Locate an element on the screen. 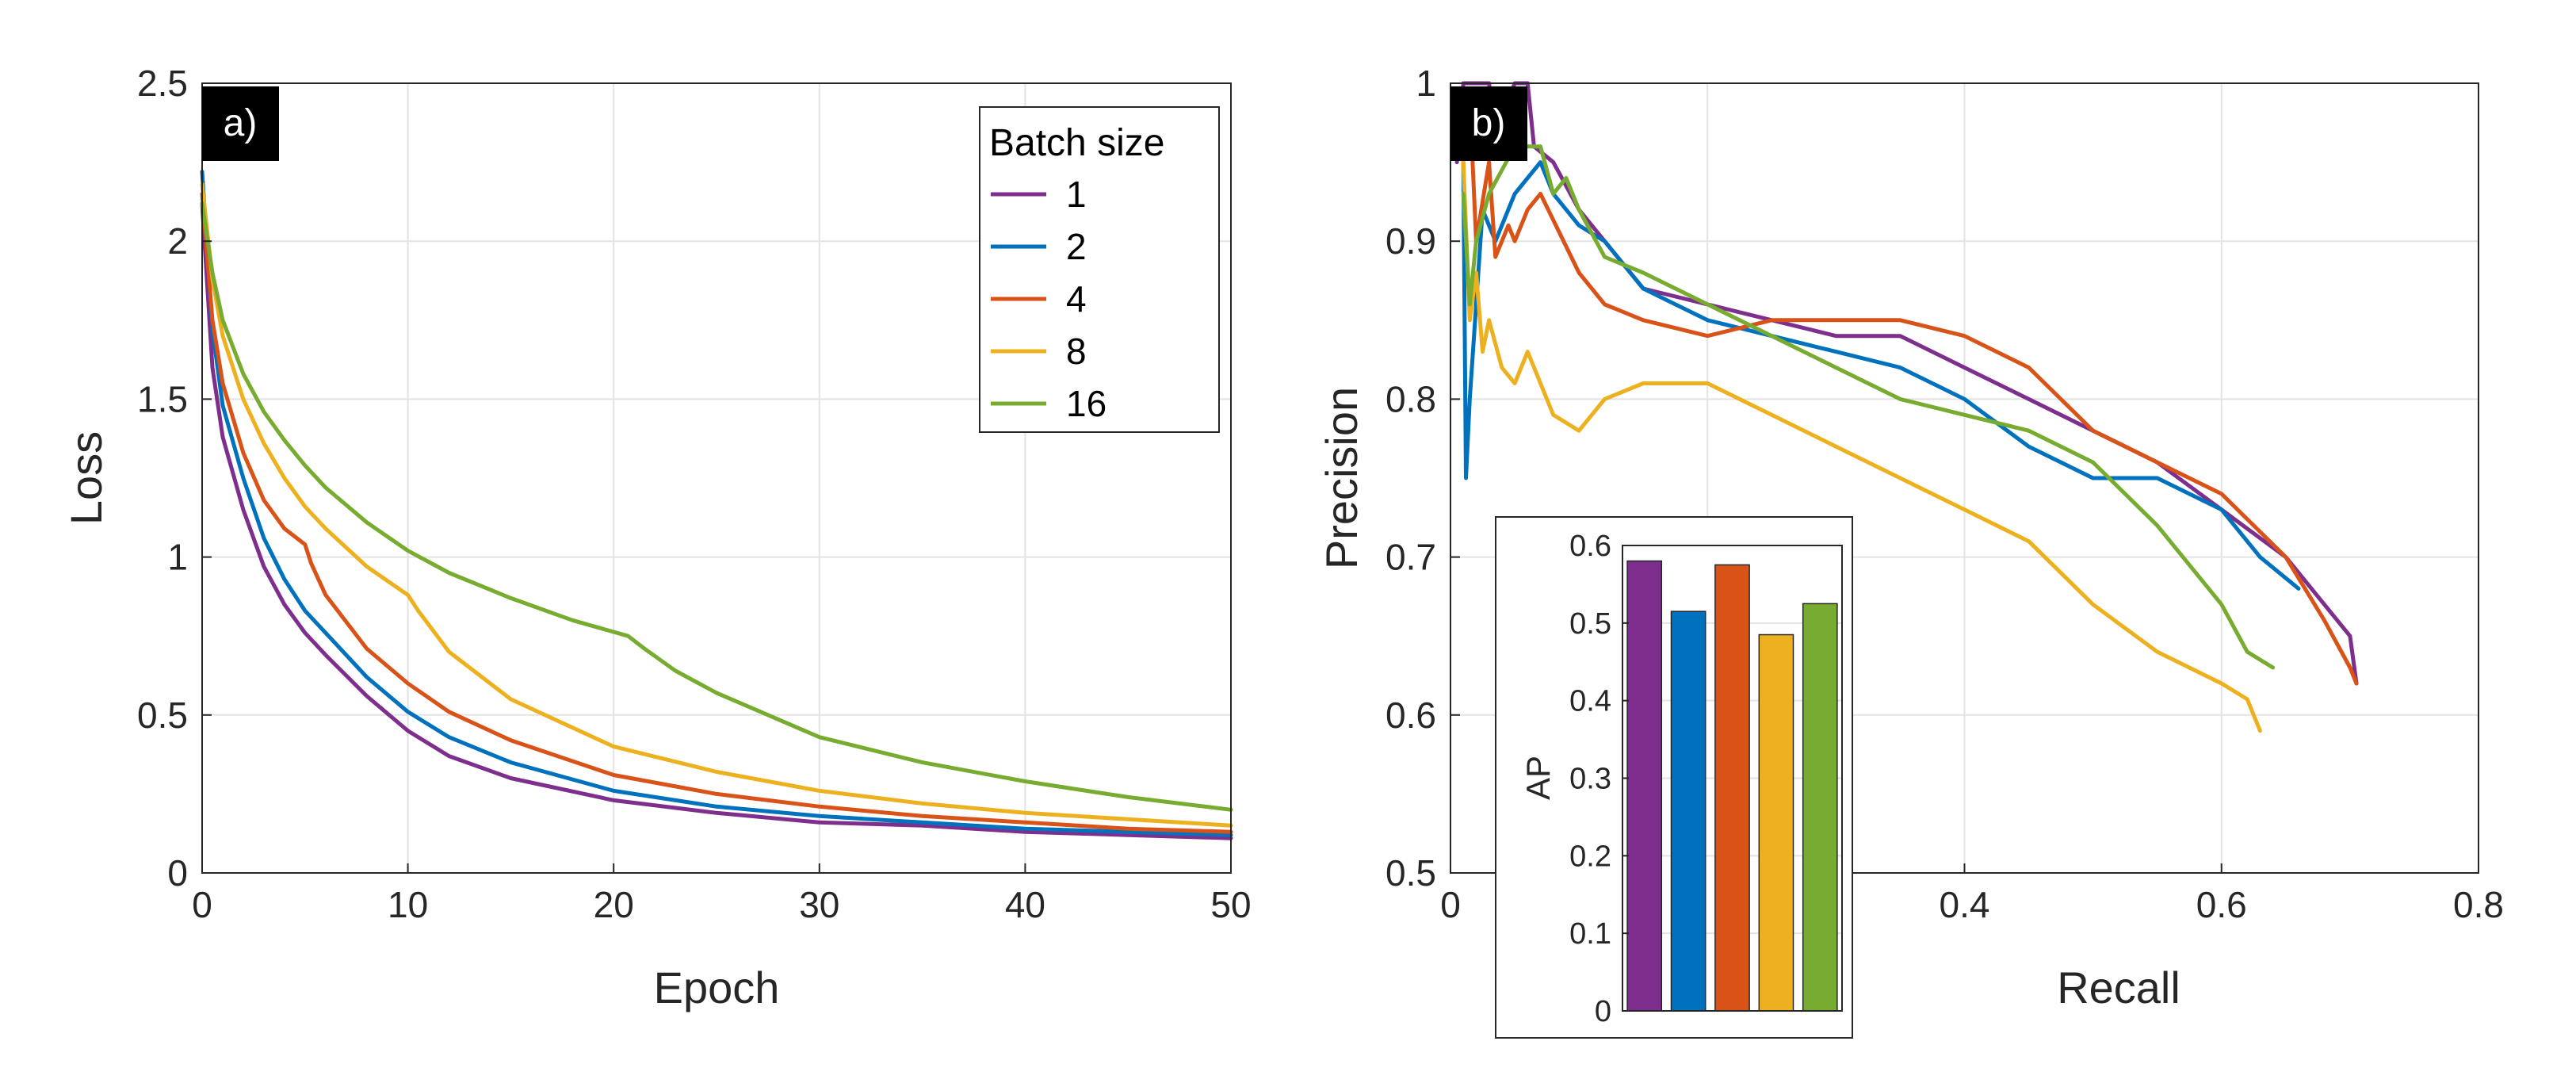 Image resolution: width=2576 pixels, height=1087 pixels. panel-b-tag: b) is located at coordinates (1489, 123).